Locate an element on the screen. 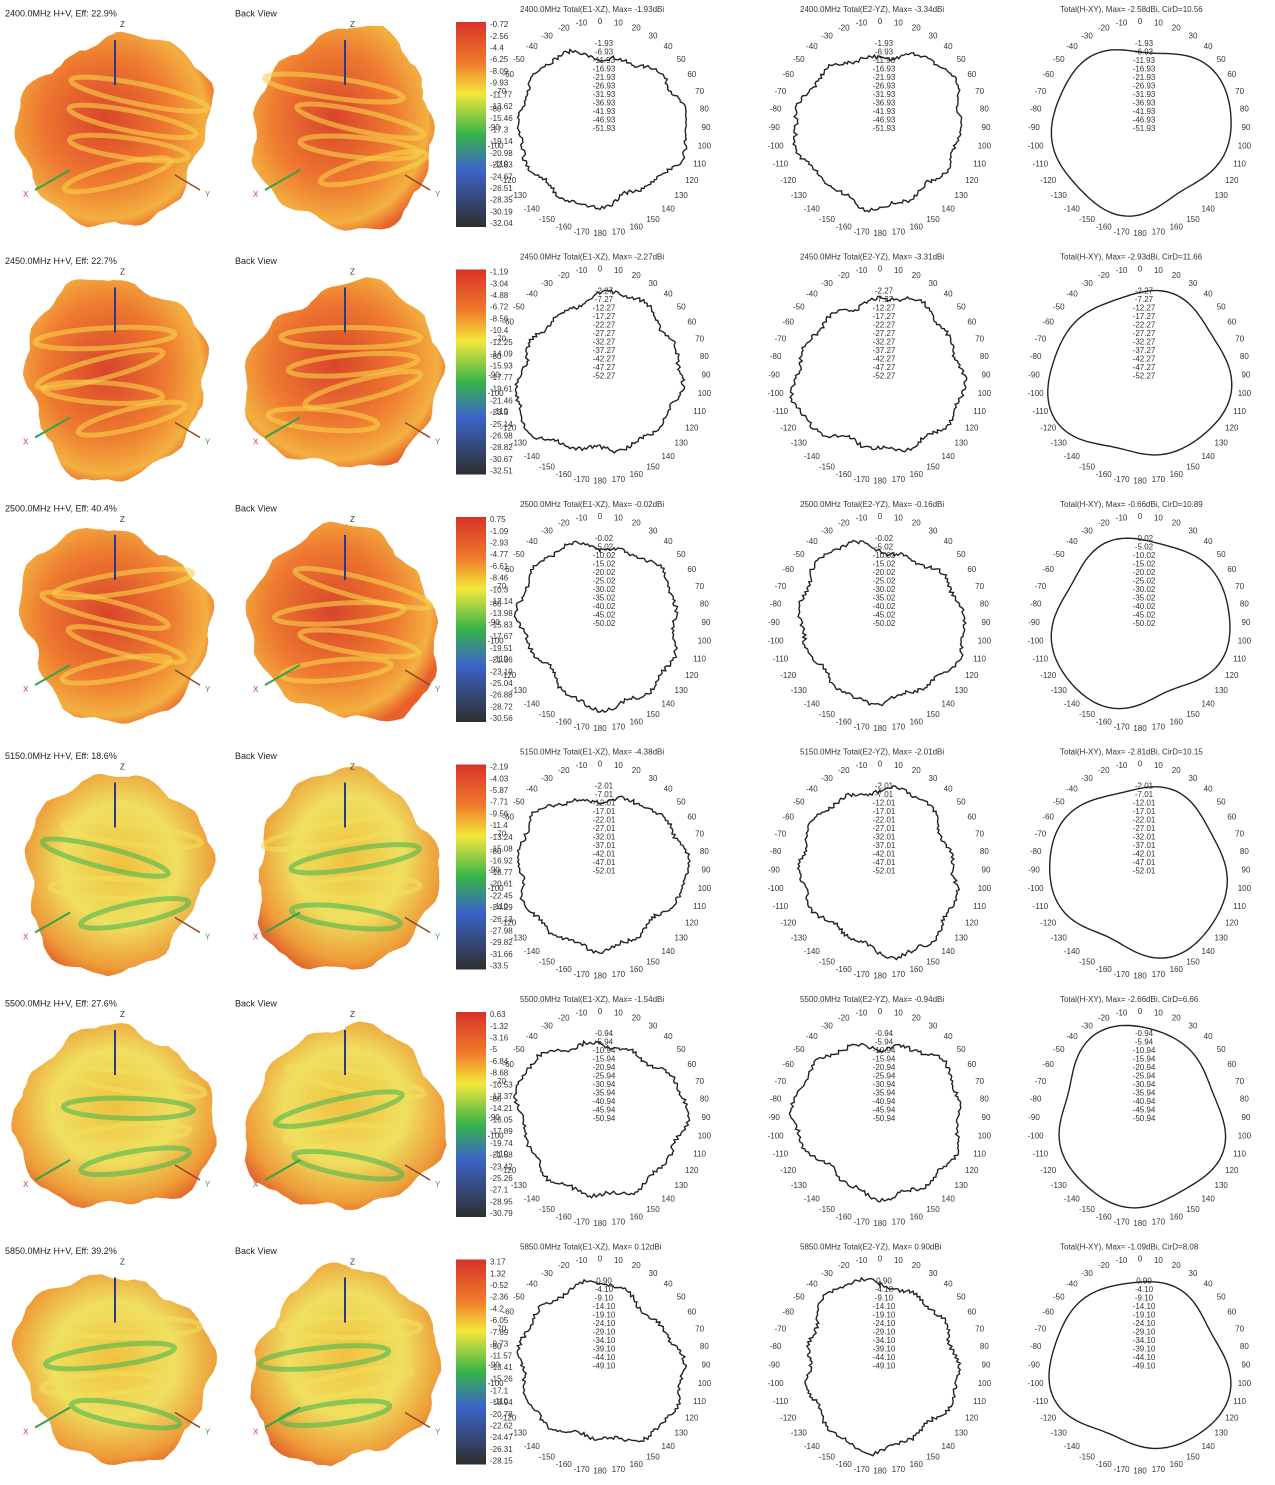  ring-label: -37.01 is located at coordinates (604, 845).